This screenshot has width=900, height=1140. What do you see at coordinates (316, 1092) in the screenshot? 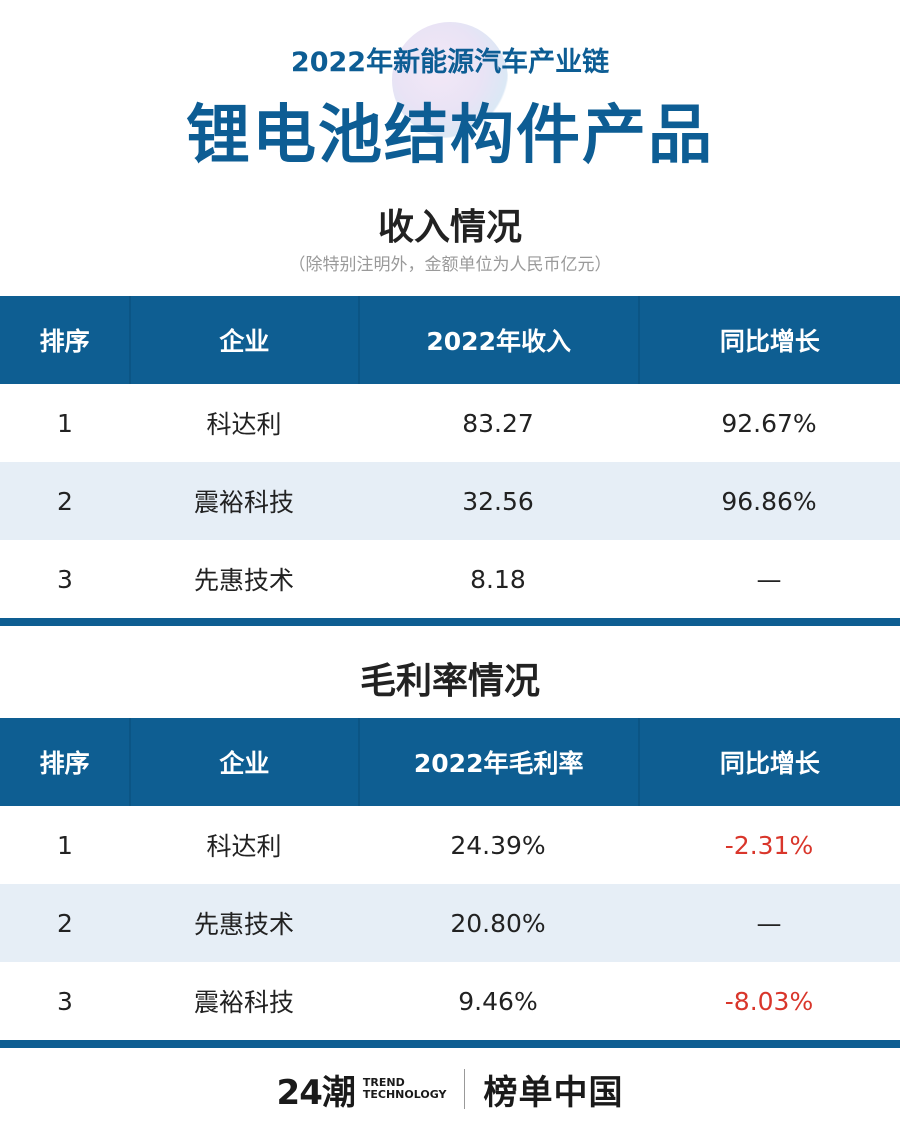
I see `trend-logo: 24潮` at bounding box center [316, 1092].